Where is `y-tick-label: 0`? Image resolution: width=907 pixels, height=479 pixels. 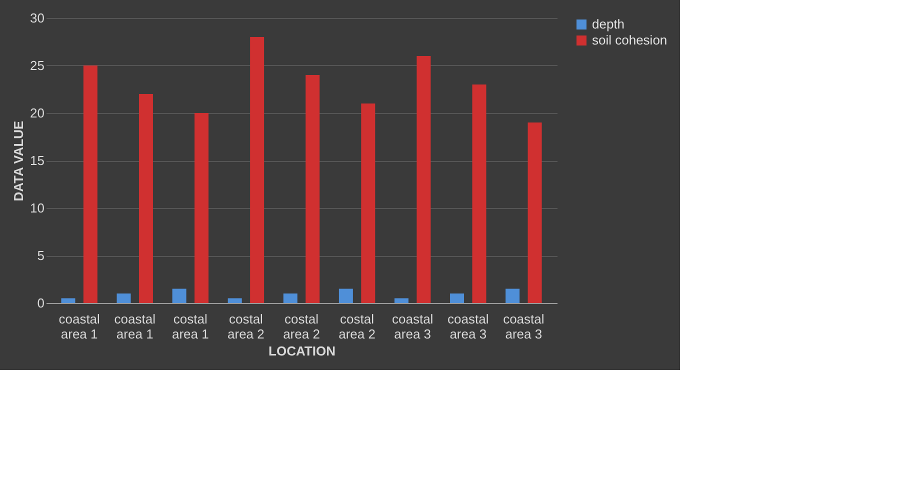
y-tick-label: 0 is located at coordinates (40, 303).